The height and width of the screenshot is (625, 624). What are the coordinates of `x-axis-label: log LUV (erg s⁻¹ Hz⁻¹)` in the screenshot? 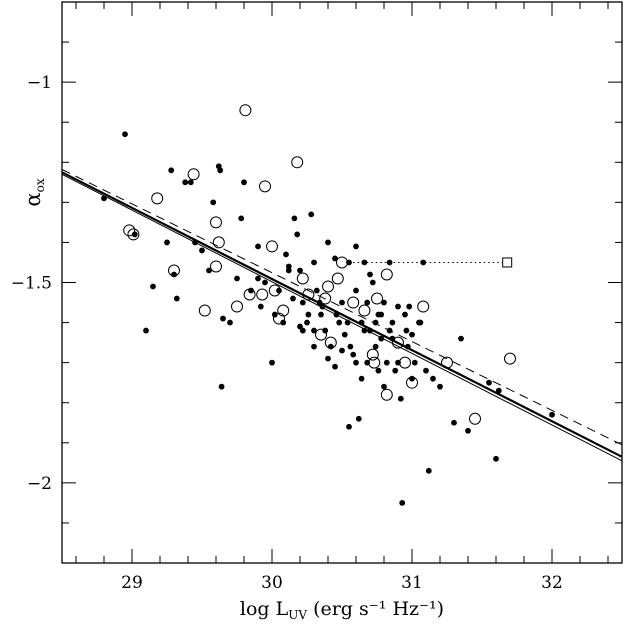 It's located at (342, 610).